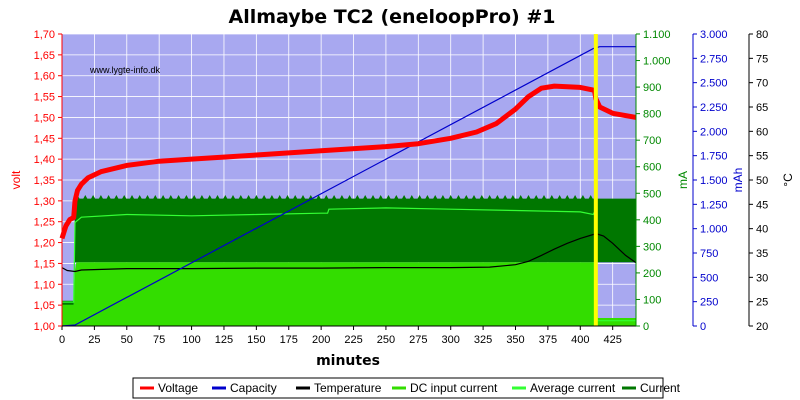 Image resolution: width=800 pixels, height=400 pixels. What do you see at coordinates (714, 132) in the screenshot?
I see `mah-tick-label: 2.000` at bounding box center [714, 132].